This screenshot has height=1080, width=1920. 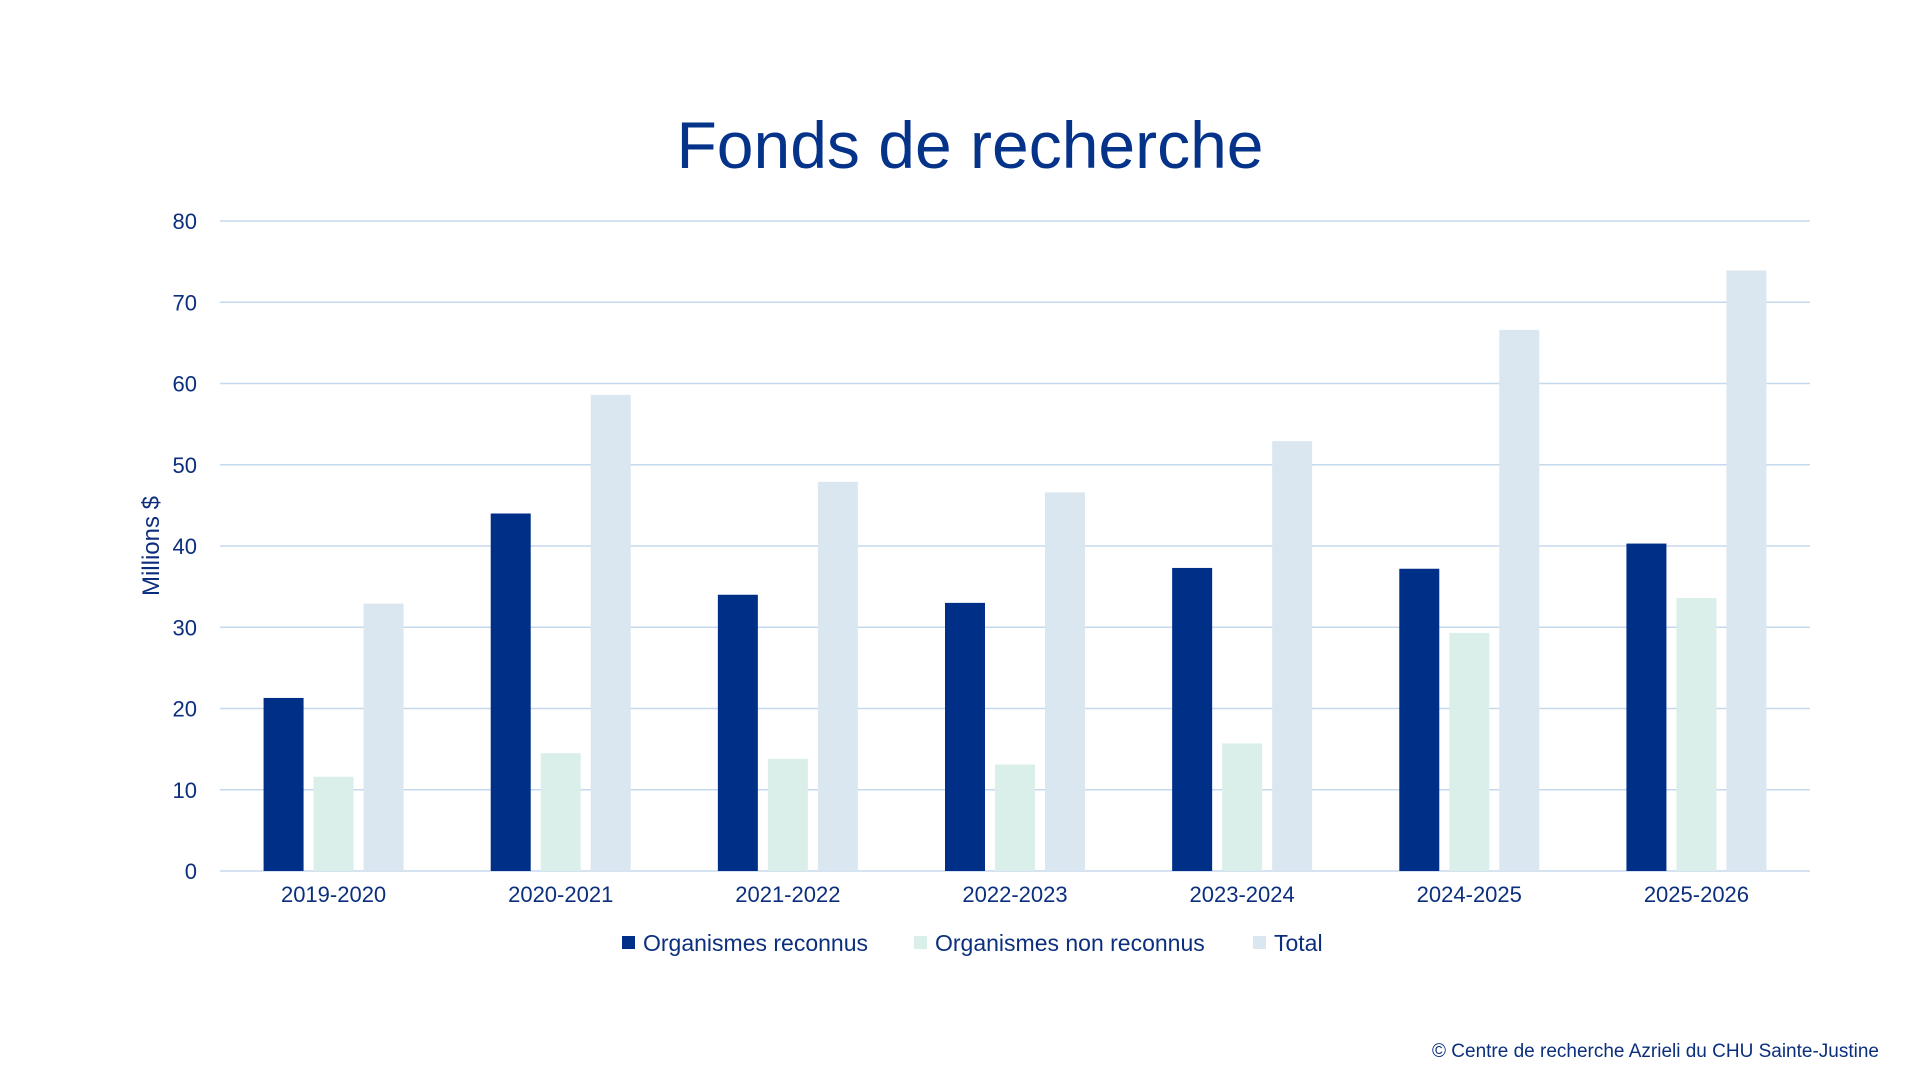 What do you see at coordinates (151, 546) in the screenshot?
I see `y-axis-label: Millions $` at bounding box center [151, 546].